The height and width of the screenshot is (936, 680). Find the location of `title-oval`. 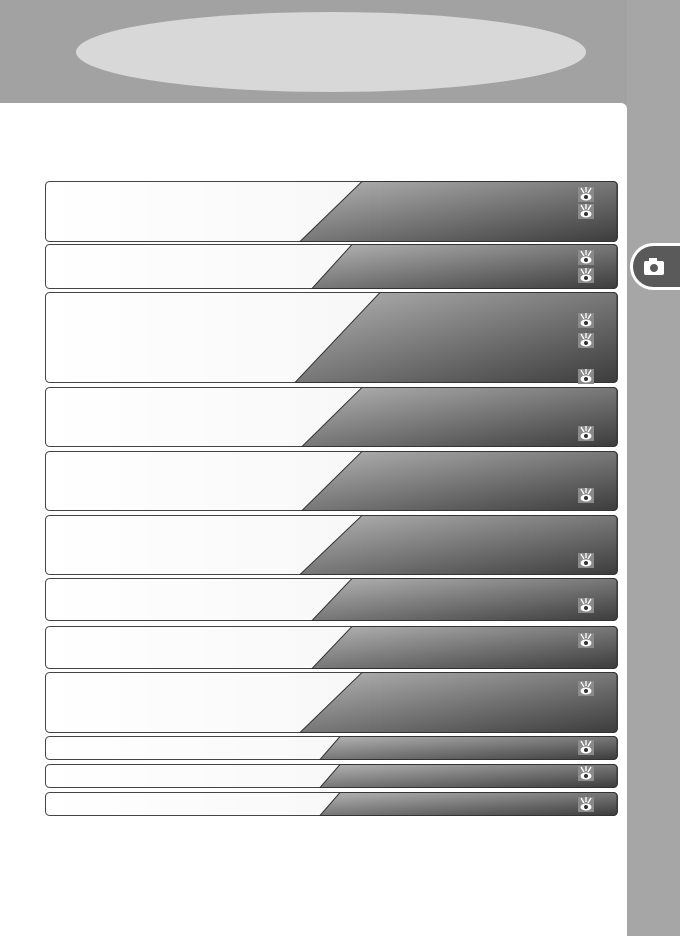

title-oval is located at coordinates (331, 52).